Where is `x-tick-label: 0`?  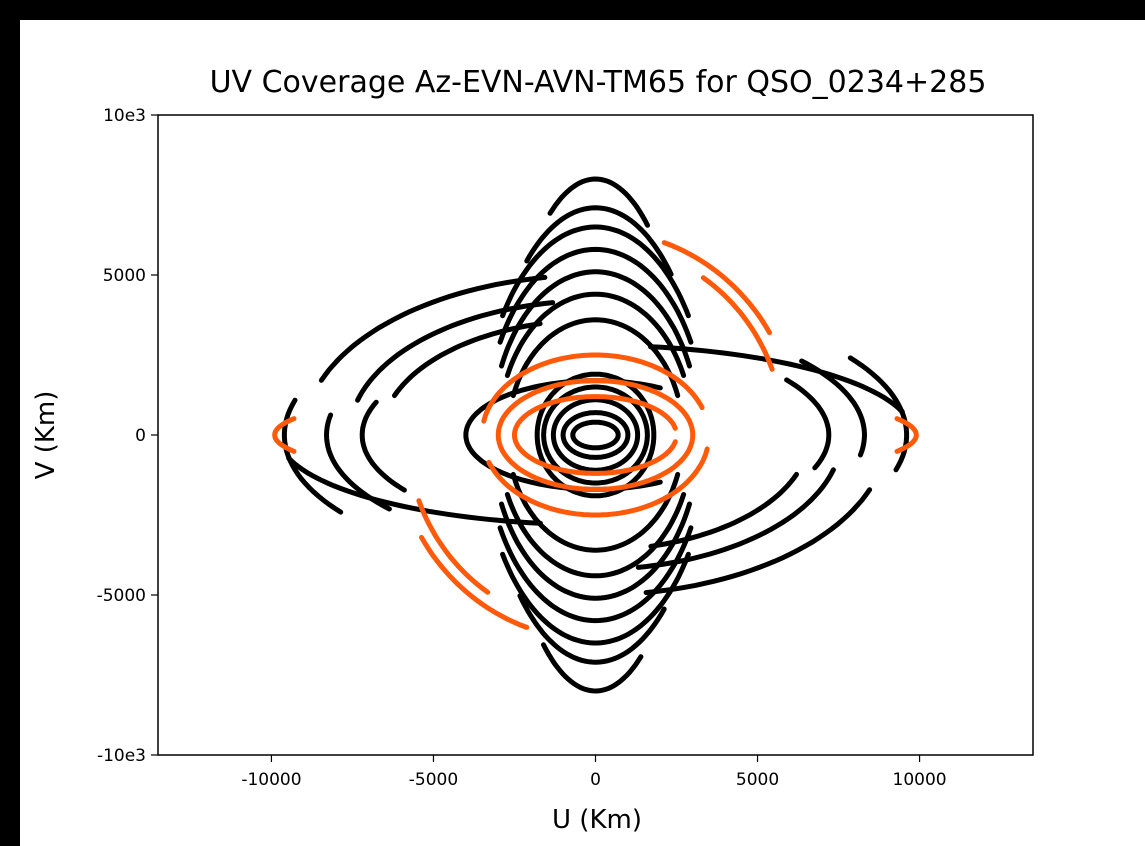
x-tick-label: 0 is located at coordinates (595, 780).